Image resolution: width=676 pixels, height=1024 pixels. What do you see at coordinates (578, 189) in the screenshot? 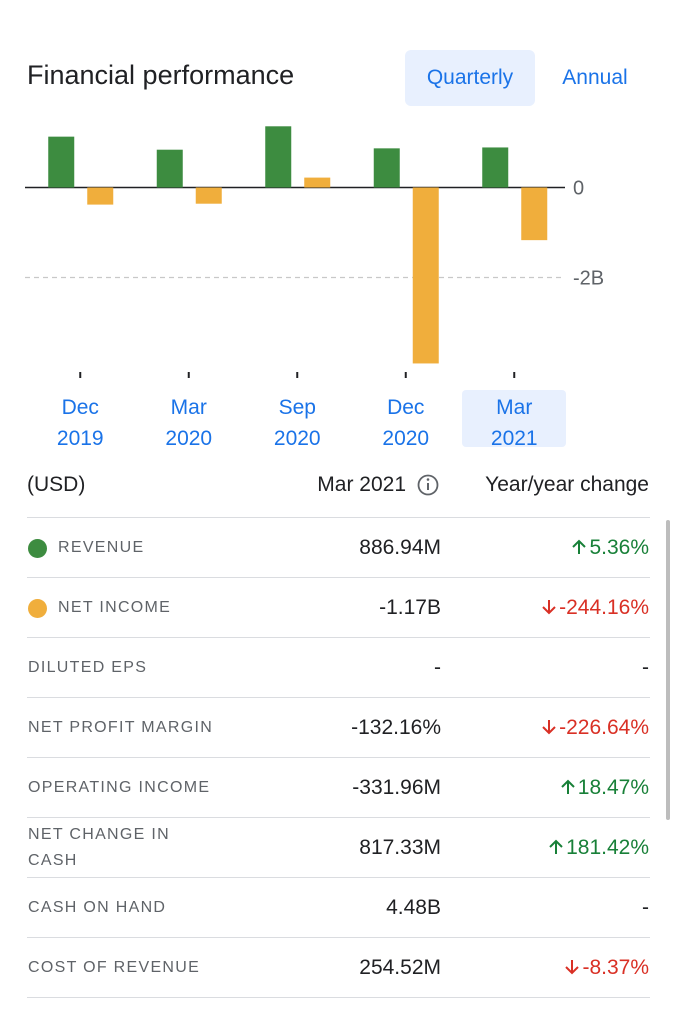
I see `y-tick-label: 0` at bounding box center [578, 189].